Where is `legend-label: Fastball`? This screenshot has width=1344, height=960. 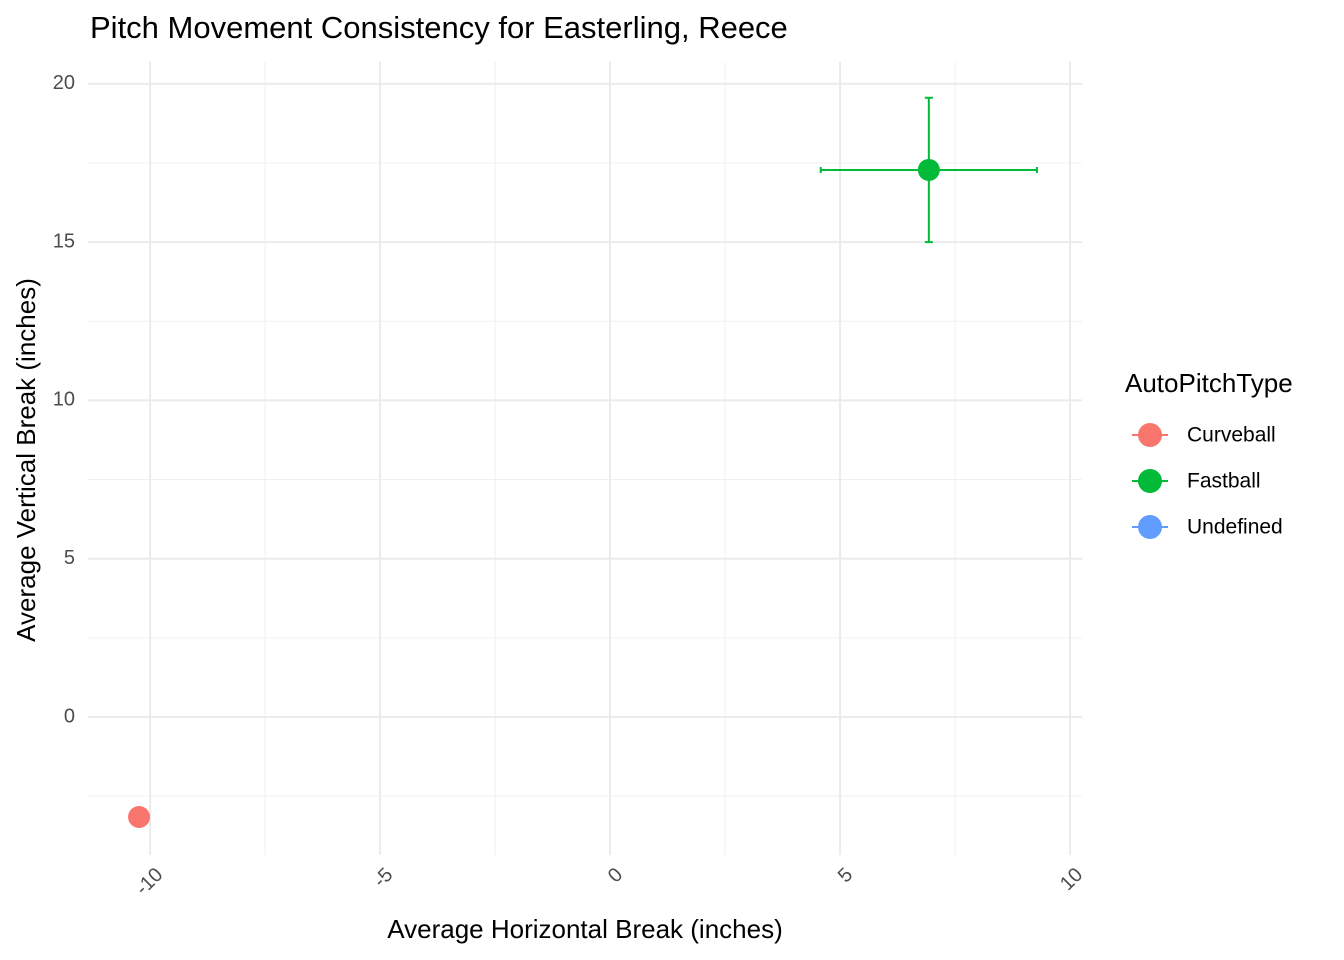
legend-label: Fastball is located at coordinates (1224, 481).